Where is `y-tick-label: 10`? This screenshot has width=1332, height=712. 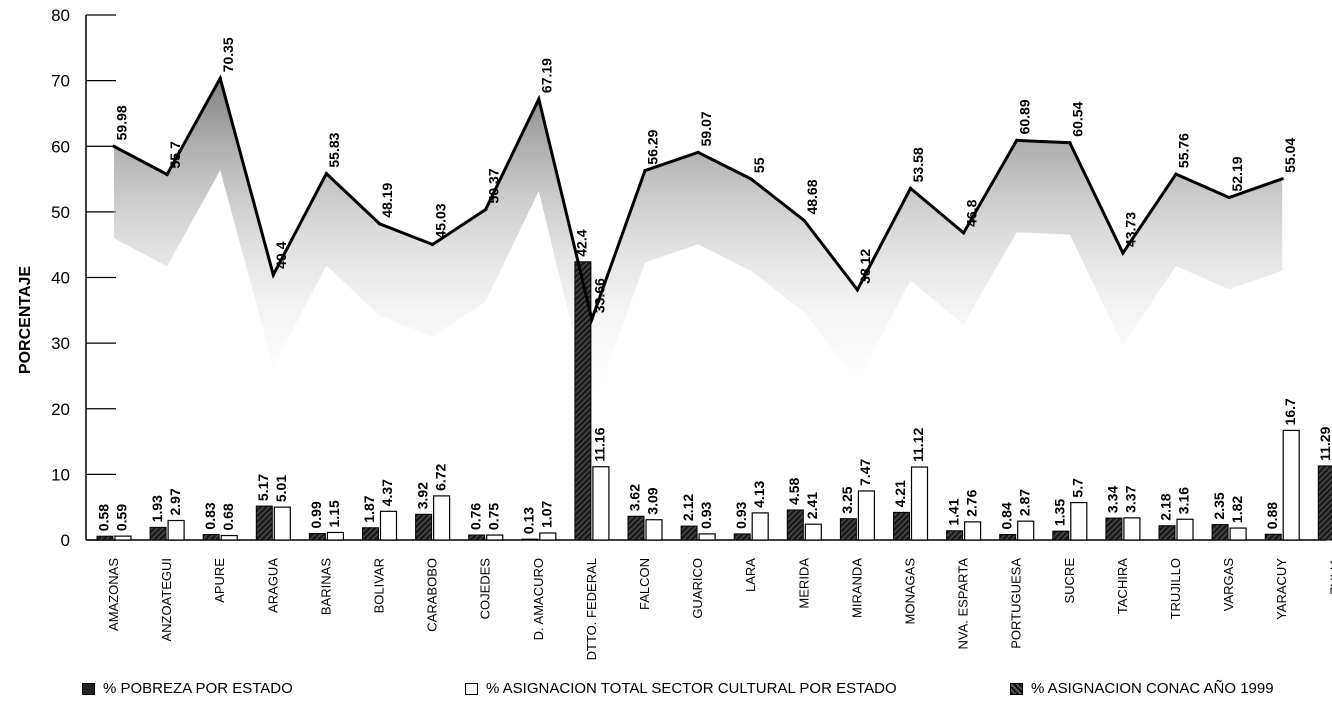 y-tick-label: 10 is located at coordinates (60, 474).